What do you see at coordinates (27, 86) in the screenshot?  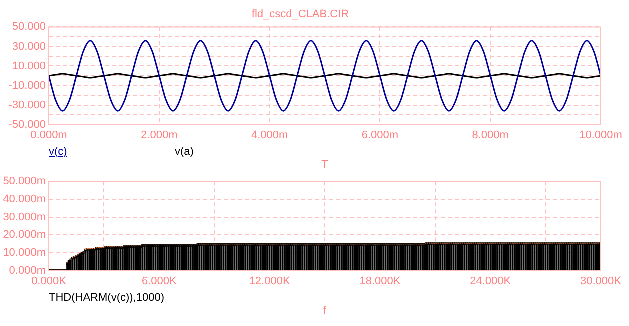 I see `y-tick-label: -10.000` at bounding box center [27, 86].